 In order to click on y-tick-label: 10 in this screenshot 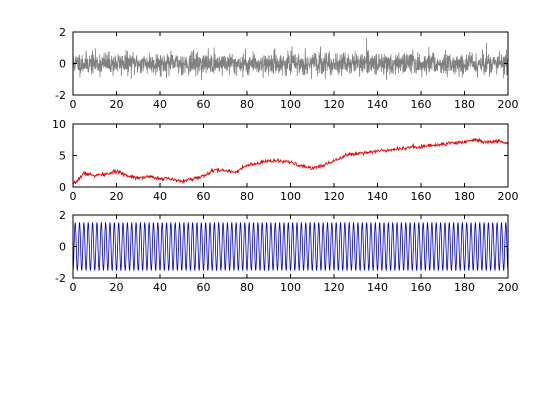, I will do `click(59, 124)`.